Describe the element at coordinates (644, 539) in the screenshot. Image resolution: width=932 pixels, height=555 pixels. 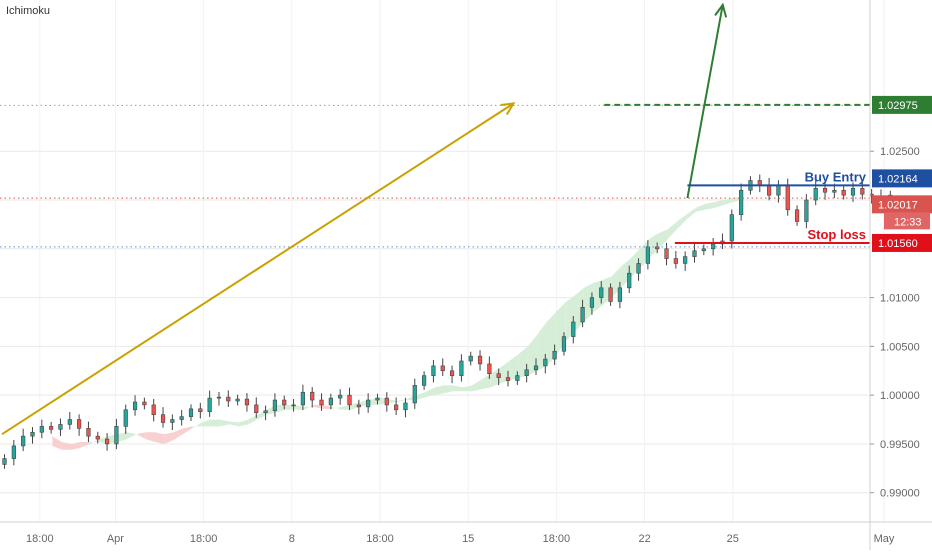
I see `time-tick-label: 22` at that location.